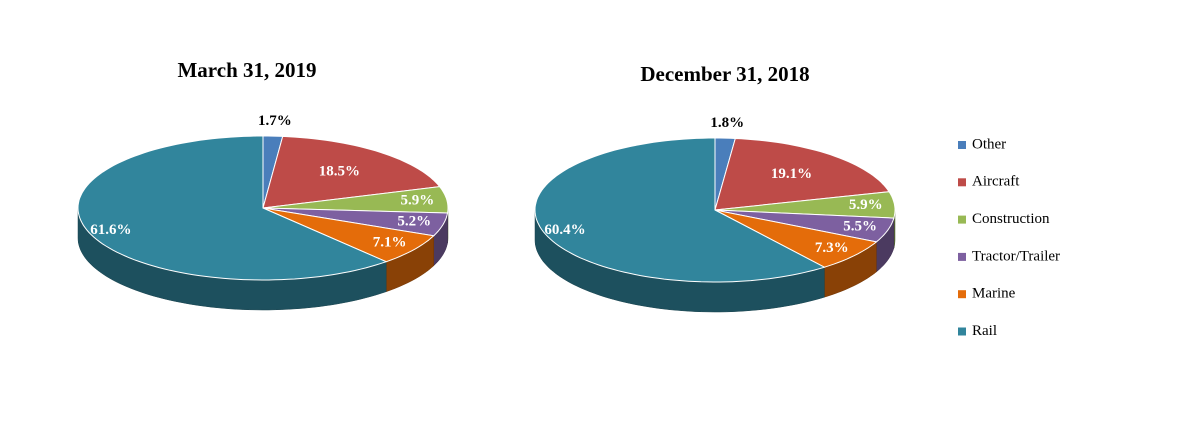 Image resolution: width=1195 pixels, height=428 pixels. I want to click on value-label: 18.5%, so click(339, 171).